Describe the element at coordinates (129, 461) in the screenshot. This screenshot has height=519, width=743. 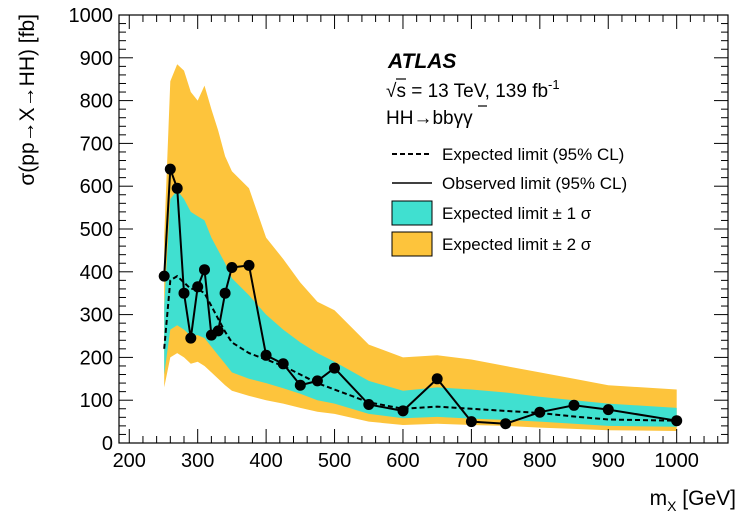
I see `x-tick-label: 200` at that location.